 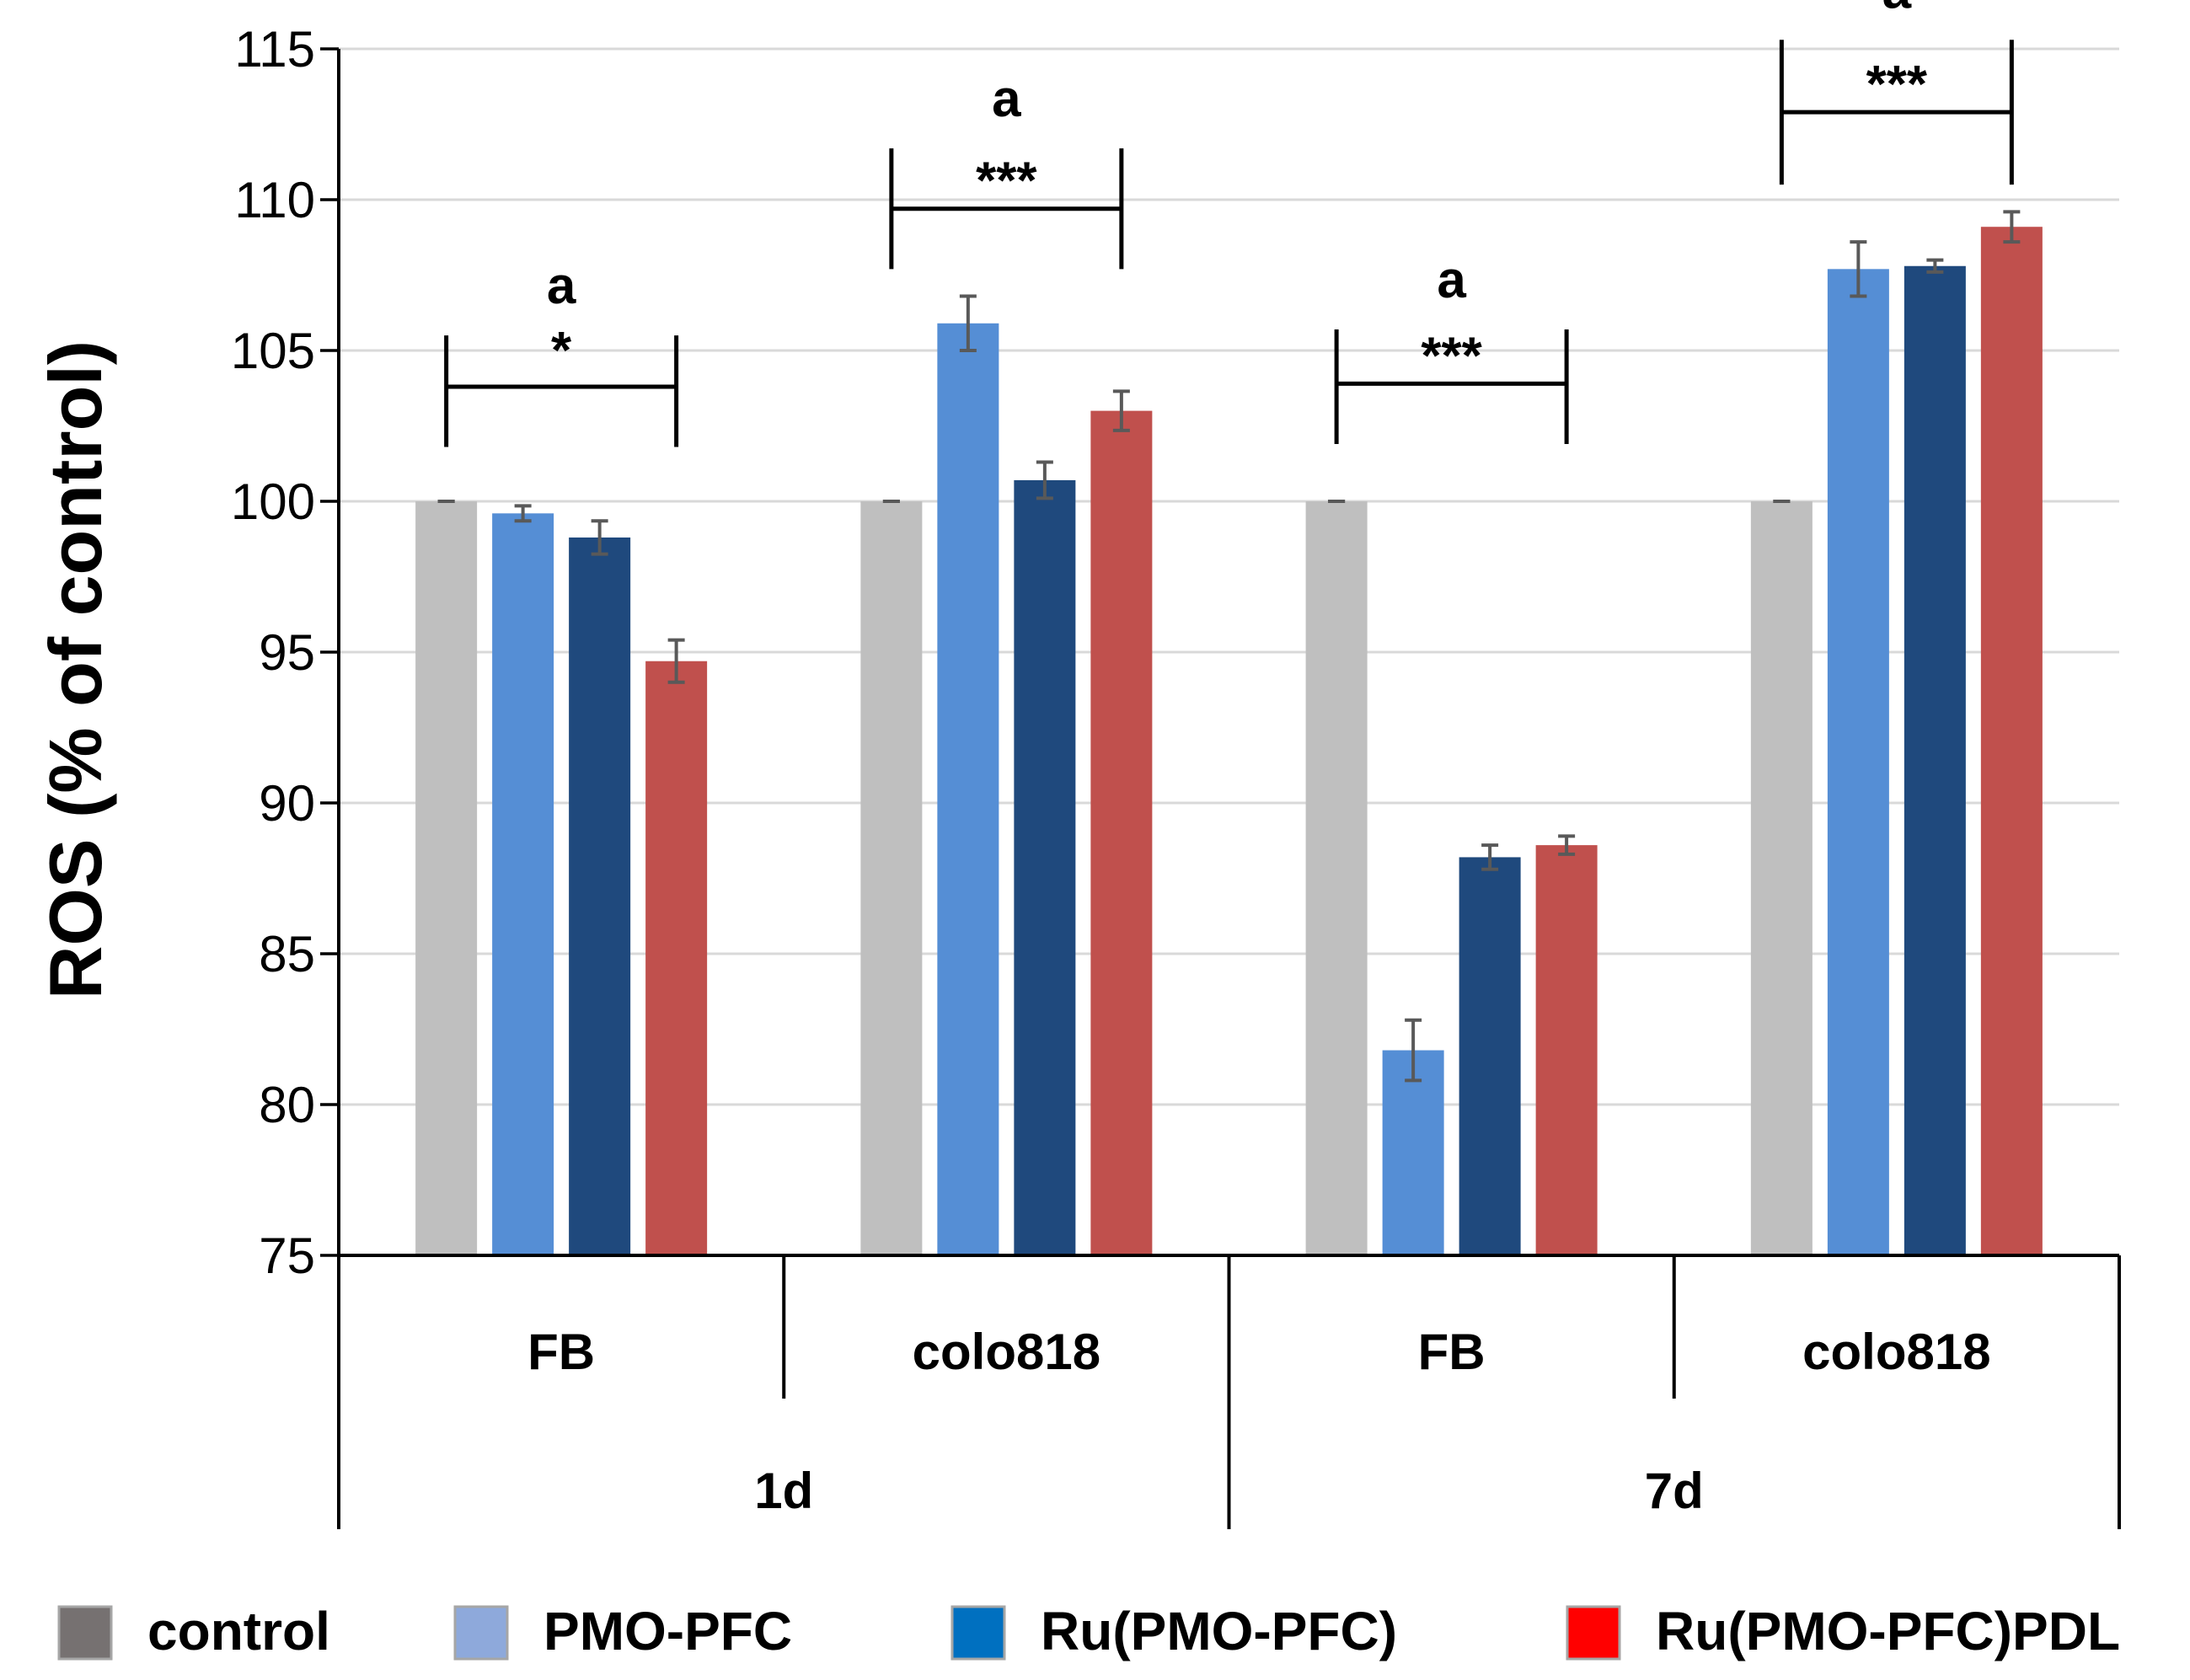 What do you see at coordinates (1674, 1491) in the screenshot?
I see `time-group-label: 7d` at bounding box center [1674, 1491].